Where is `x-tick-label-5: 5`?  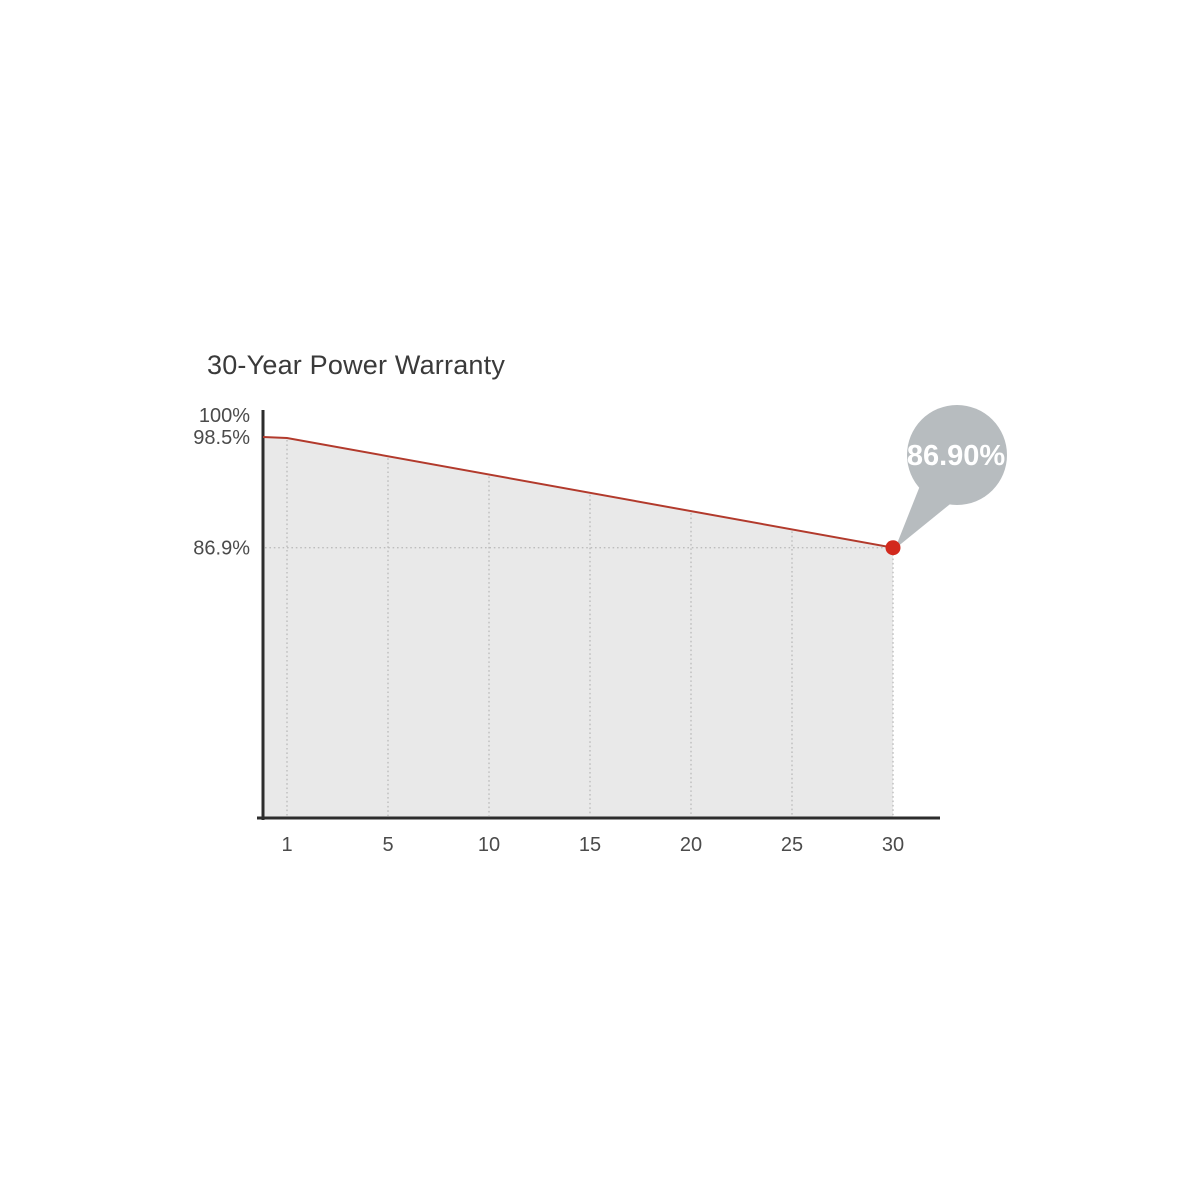
x-tick-label-5: 5 is located at coordinates (387, 845).